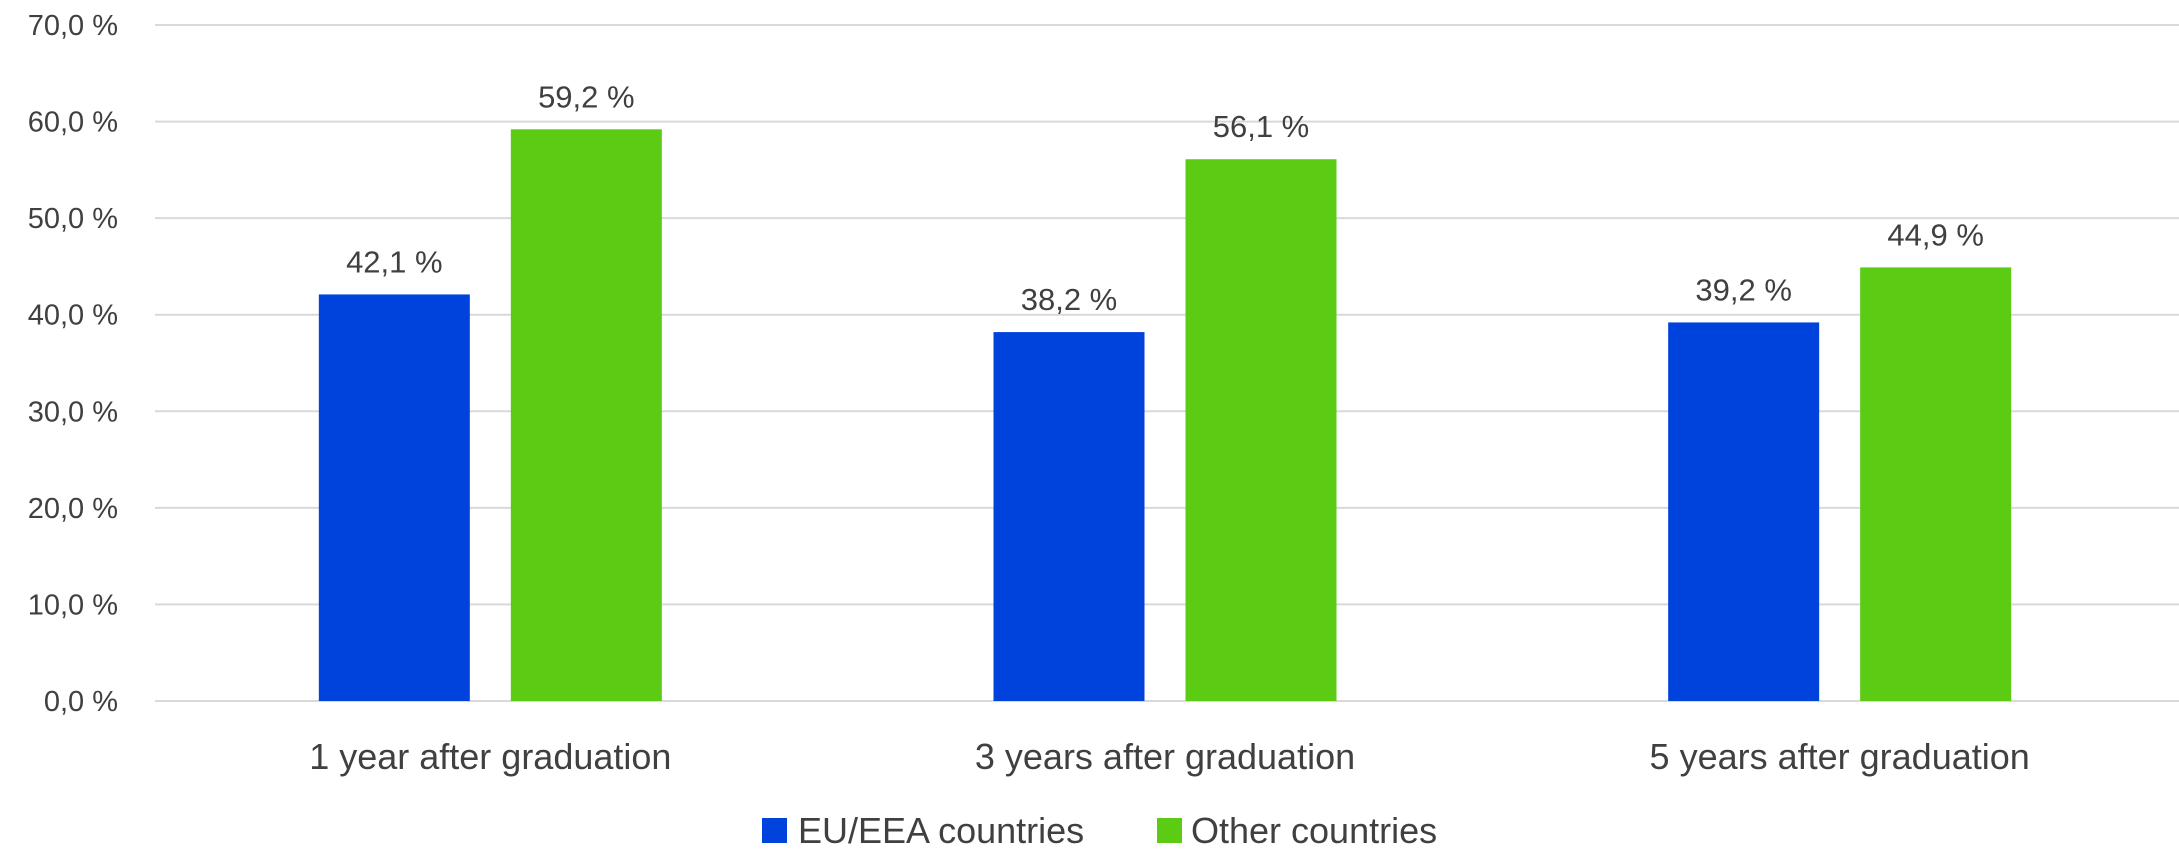 This screenshot has height=851, width=2179. Describe the element at coordinates (1099, 830) in the screenshot. I see `legend: EU/EEA countries Other countries` at that location.